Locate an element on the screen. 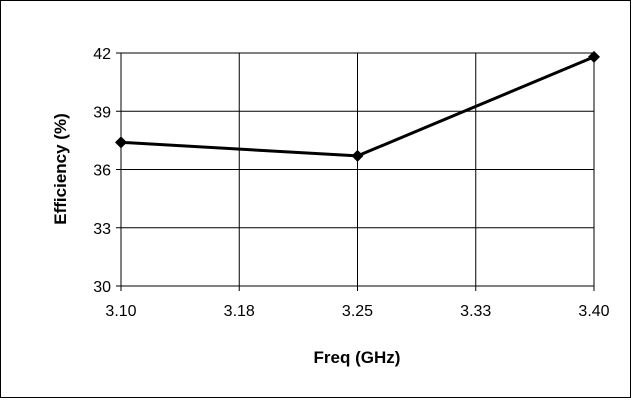 This screenshot has height=402, width=631. y-tick-label: 42 is located at coordinates (102, 54).